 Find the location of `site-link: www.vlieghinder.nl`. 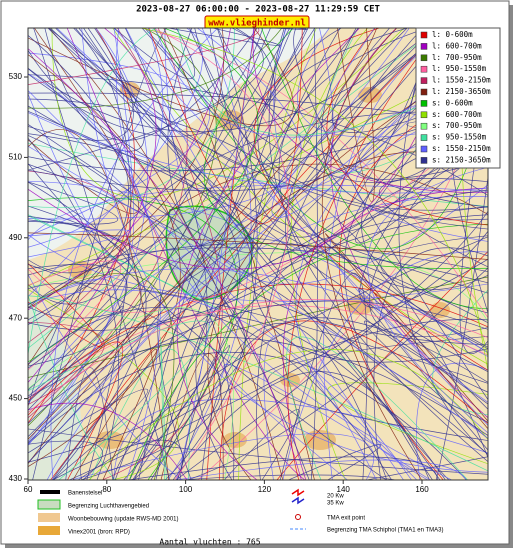

site-link: www.vlieghinder.nl is located at coordinates (257, 23).